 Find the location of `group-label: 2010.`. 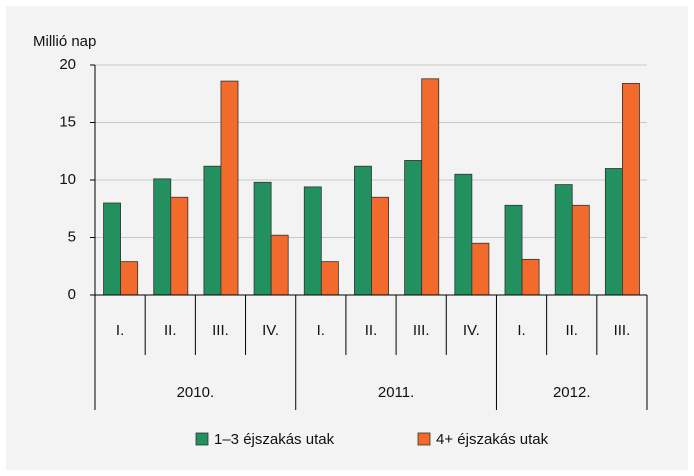

group-label: 2010. is located at coordinates (196, 392).